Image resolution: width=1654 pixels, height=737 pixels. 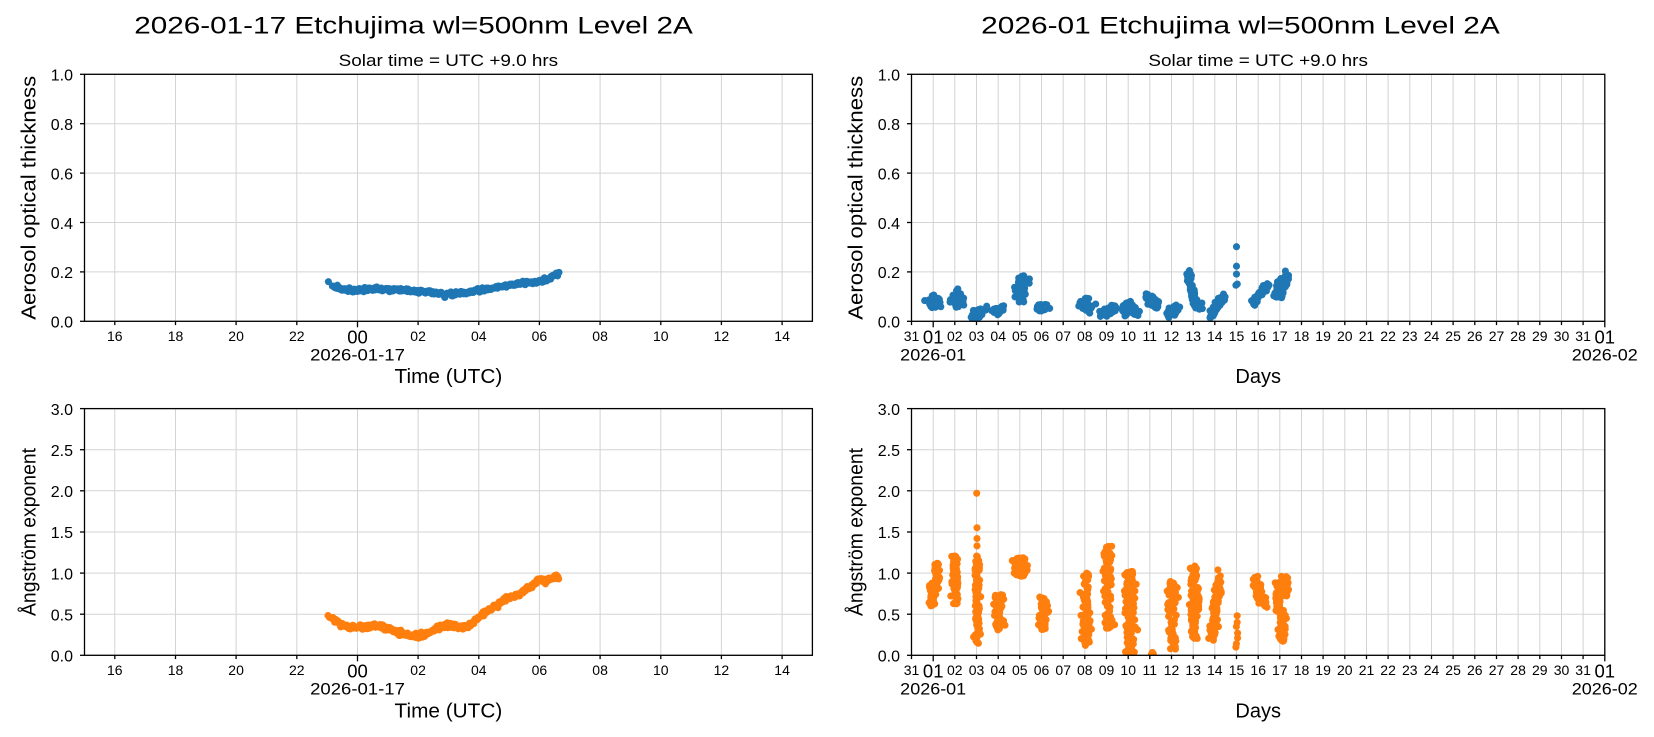 What do you see at coordinates (1020, 670) in the screenshot?
I see `svg-text: 05` at bounding box center [1020, 670].